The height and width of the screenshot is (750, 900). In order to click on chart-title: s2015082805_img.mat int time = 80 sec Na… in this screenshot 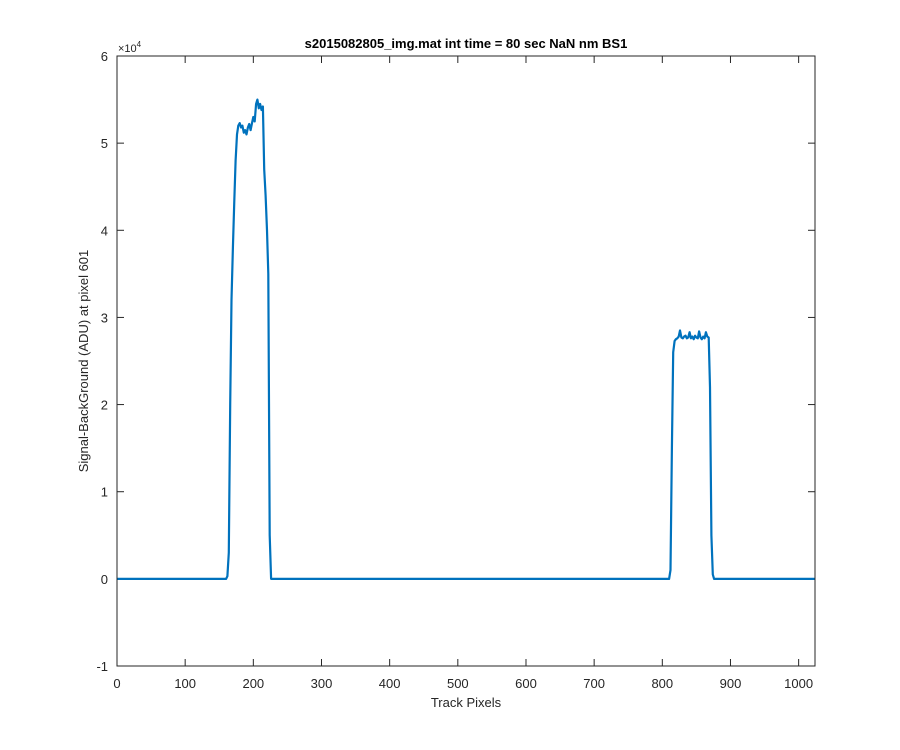, I will do `click(466, 43)`.